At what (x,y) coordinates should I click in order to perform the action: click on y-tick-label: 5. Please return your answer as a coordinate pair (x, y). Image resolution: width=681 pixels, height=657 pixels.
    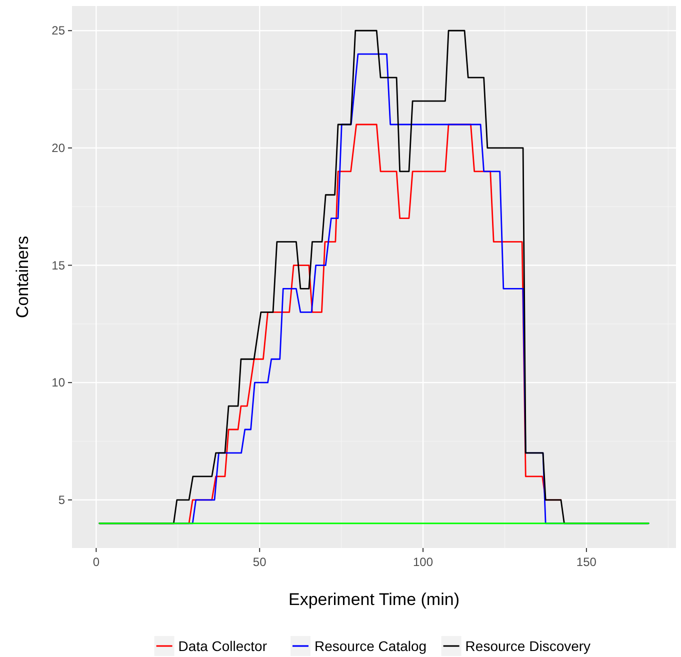
    Looking at the image, I should click on (62, 499).